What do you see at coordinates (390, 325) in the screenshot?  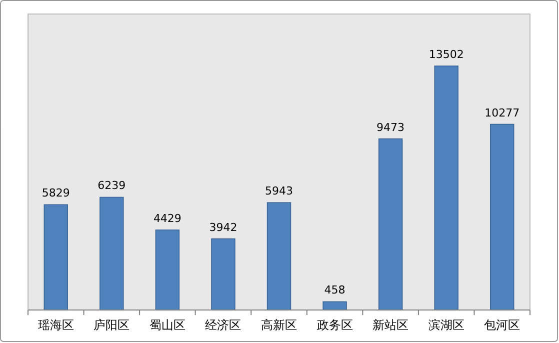 I see `x-tick-label: 新站区` at bounding box center [390, 325].